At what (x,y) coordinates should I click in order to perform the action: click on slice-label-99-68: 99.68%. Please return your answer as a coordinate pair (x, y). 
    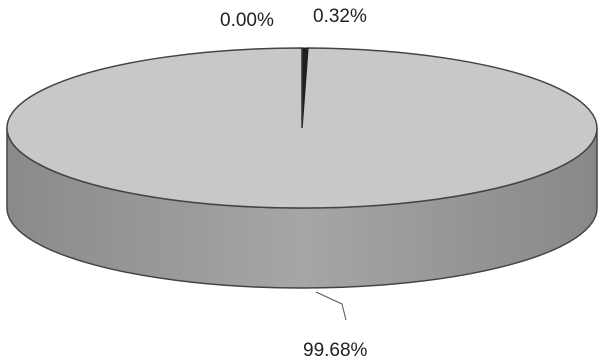
    Looking at the image, I should click on (335, 350).